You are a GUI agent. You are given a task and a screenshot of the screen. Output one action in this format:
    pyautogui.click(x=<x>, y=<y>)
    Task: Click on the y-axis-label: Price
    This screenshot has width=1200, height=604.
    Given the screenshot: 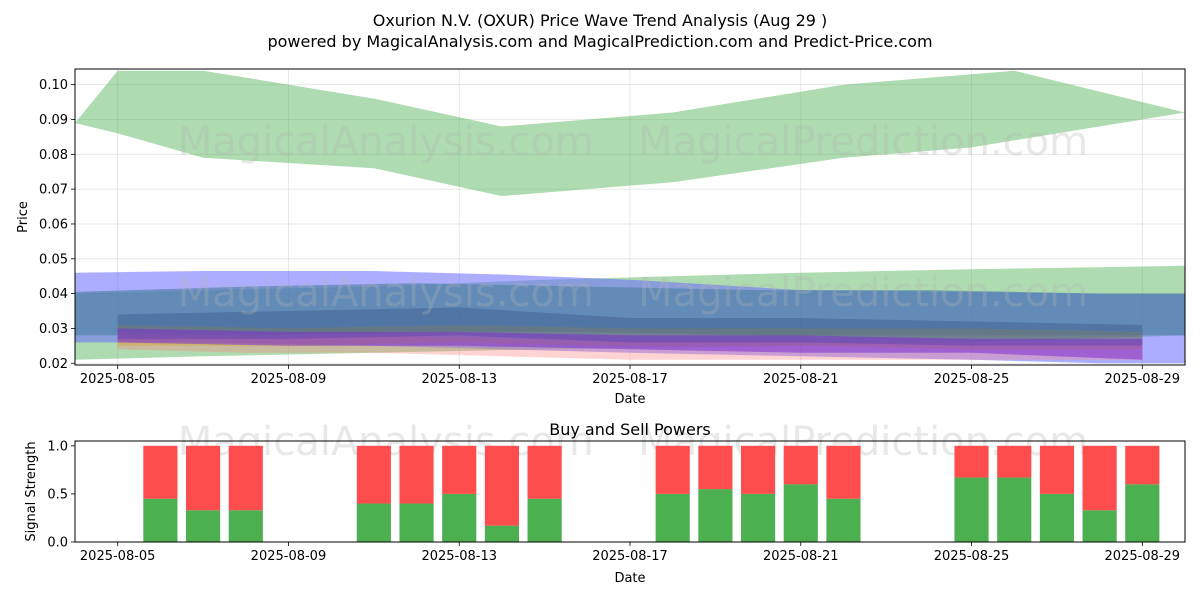 What is the action you would take?
    pyautogui.click(x=23, y=217)
    